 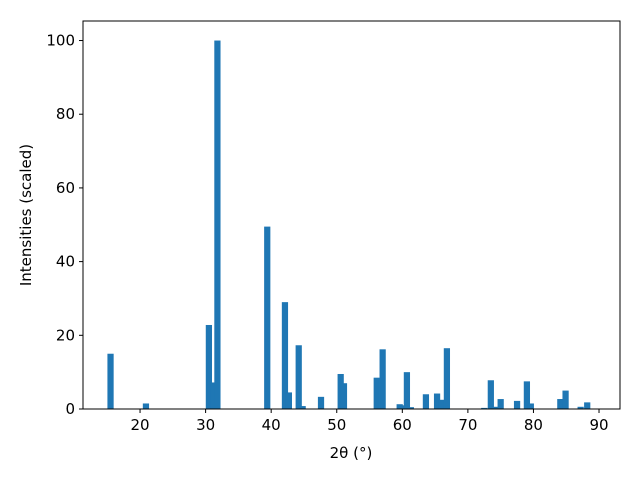 I want to click on x-tick-label: 50, so click(x=336, y=425).